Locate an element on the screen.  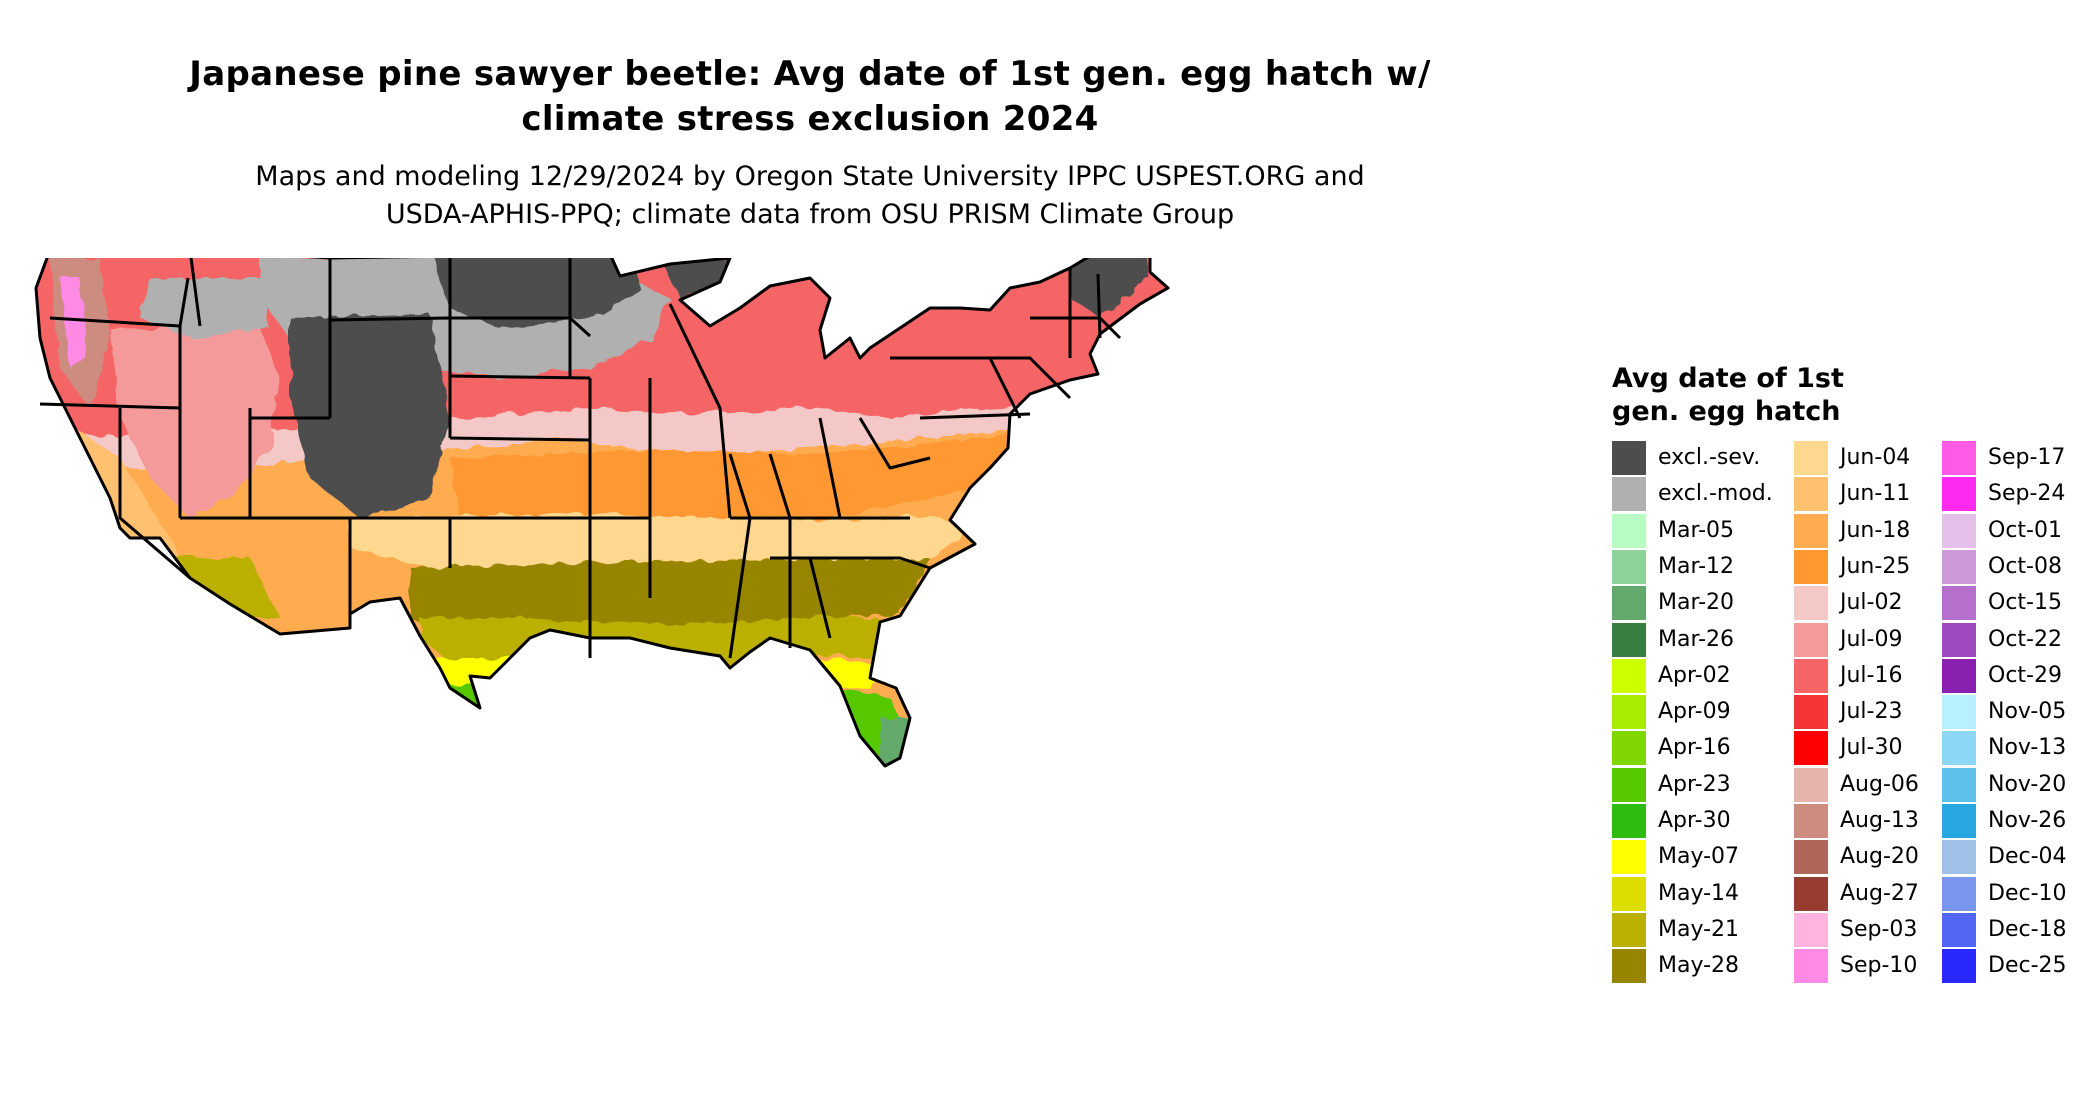
legend-item: Dec-10 is located at coordinates (2021, 893).